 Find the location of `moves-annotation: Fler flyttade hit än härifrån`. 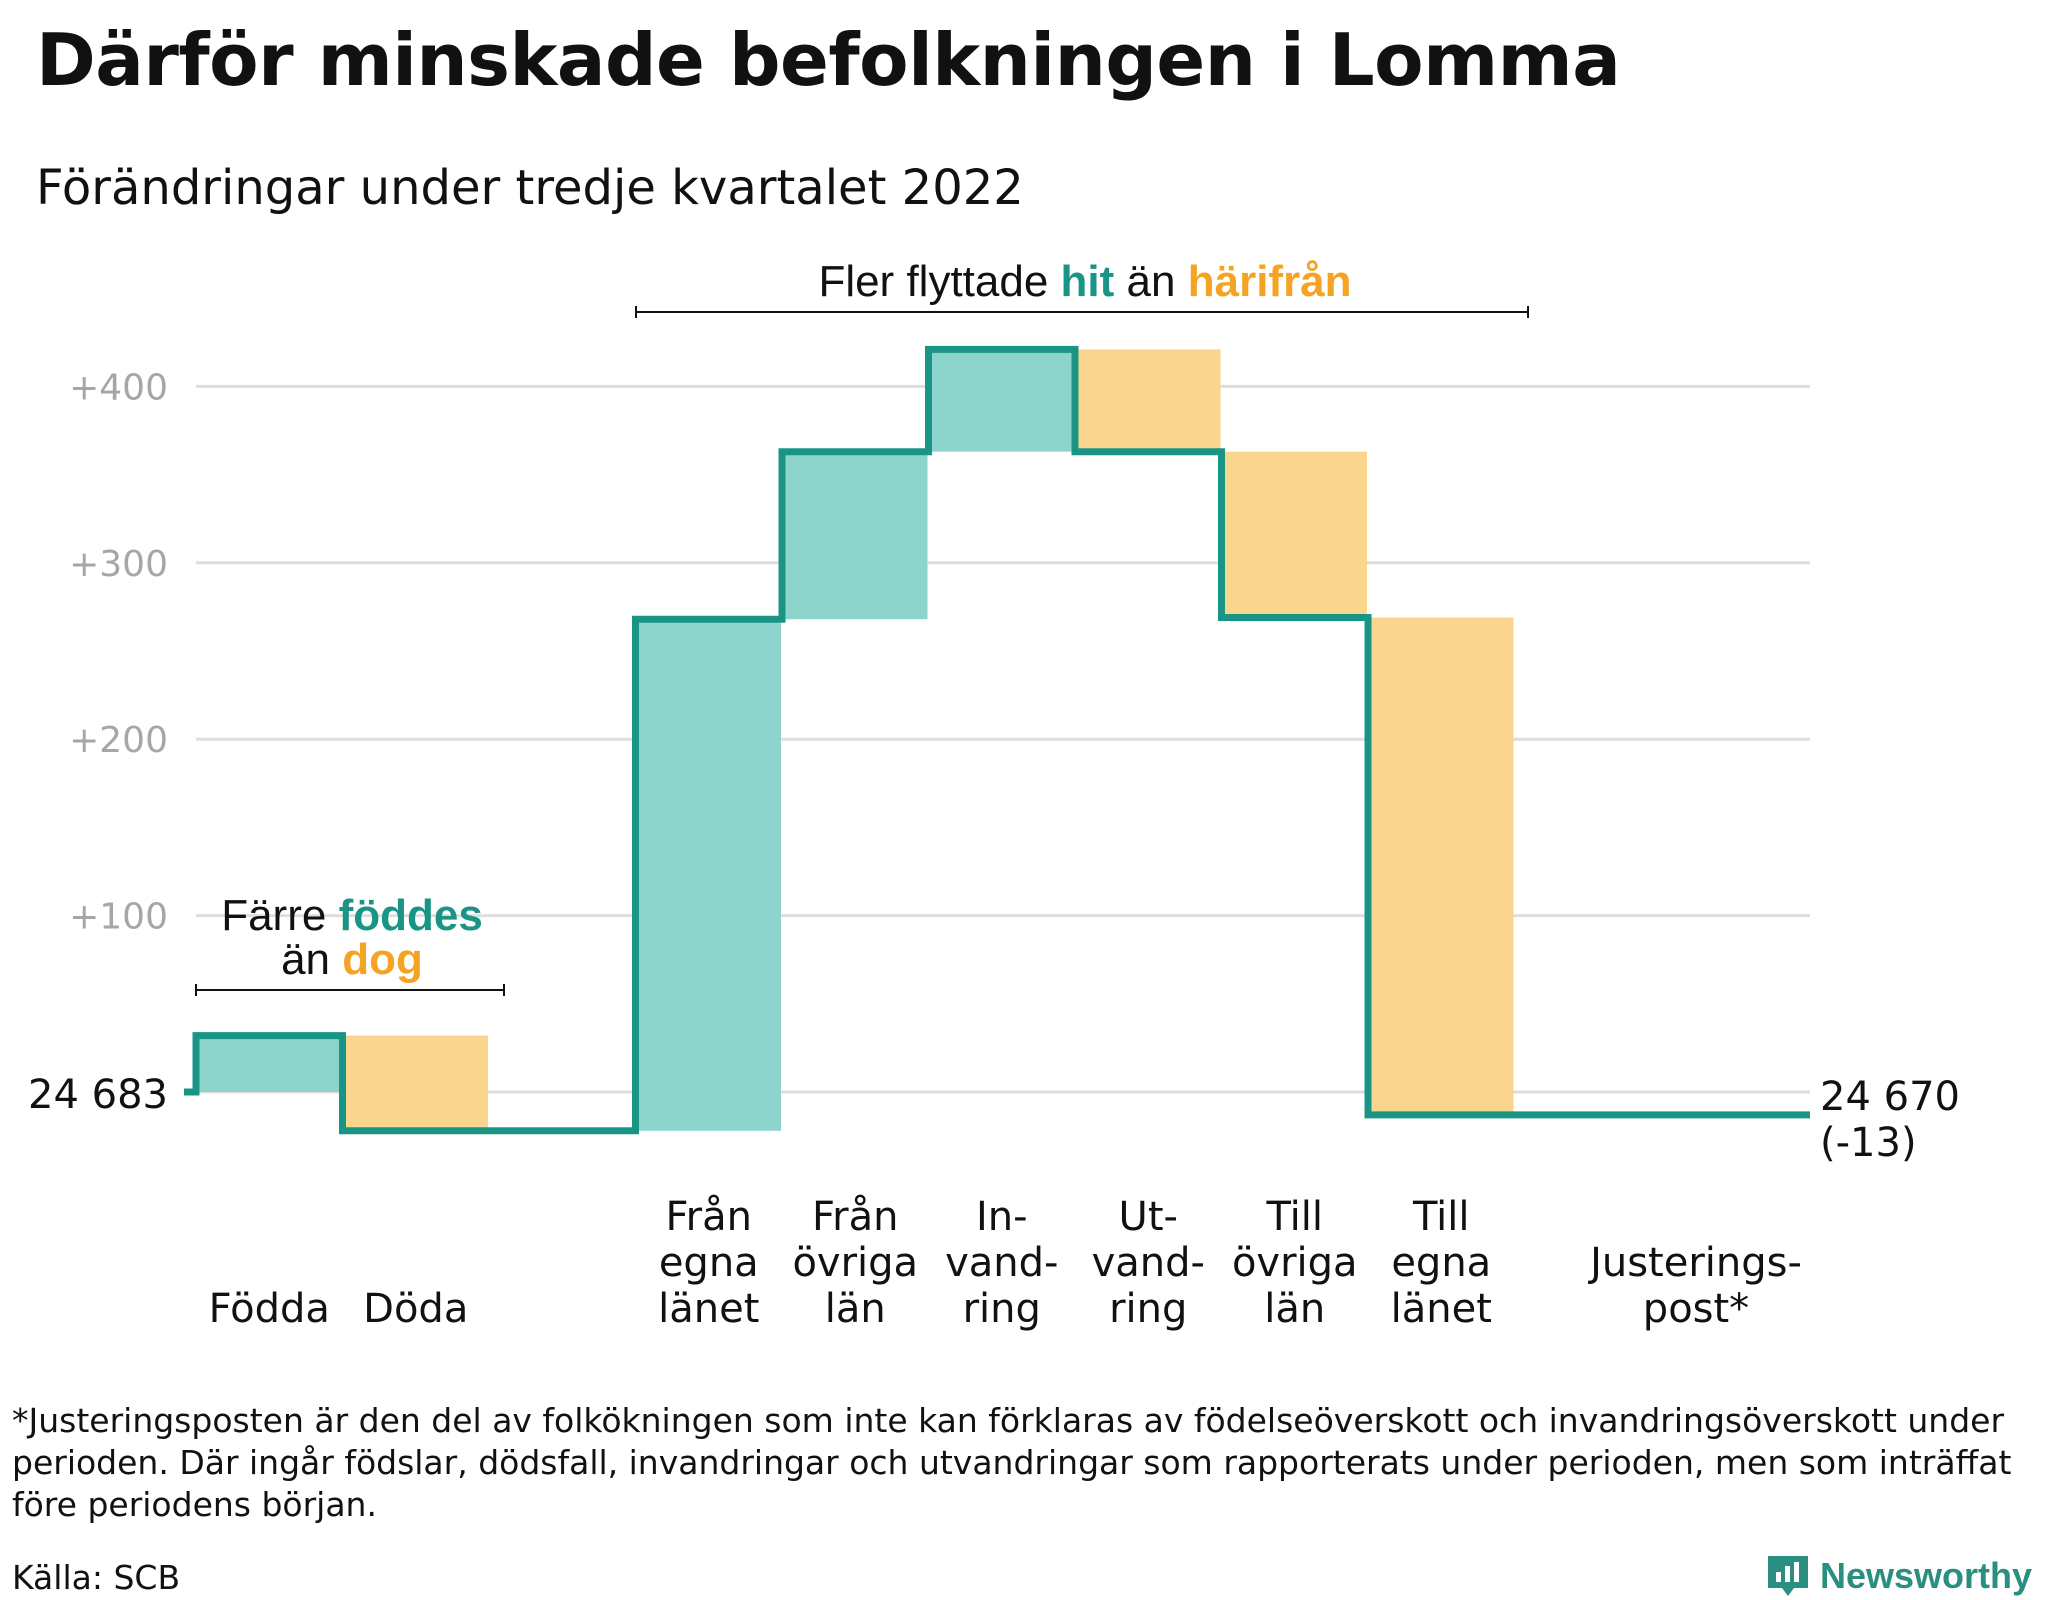

moves-annotation: Fler flyttade hit än härifrån is located at coordinates (1082, 287).